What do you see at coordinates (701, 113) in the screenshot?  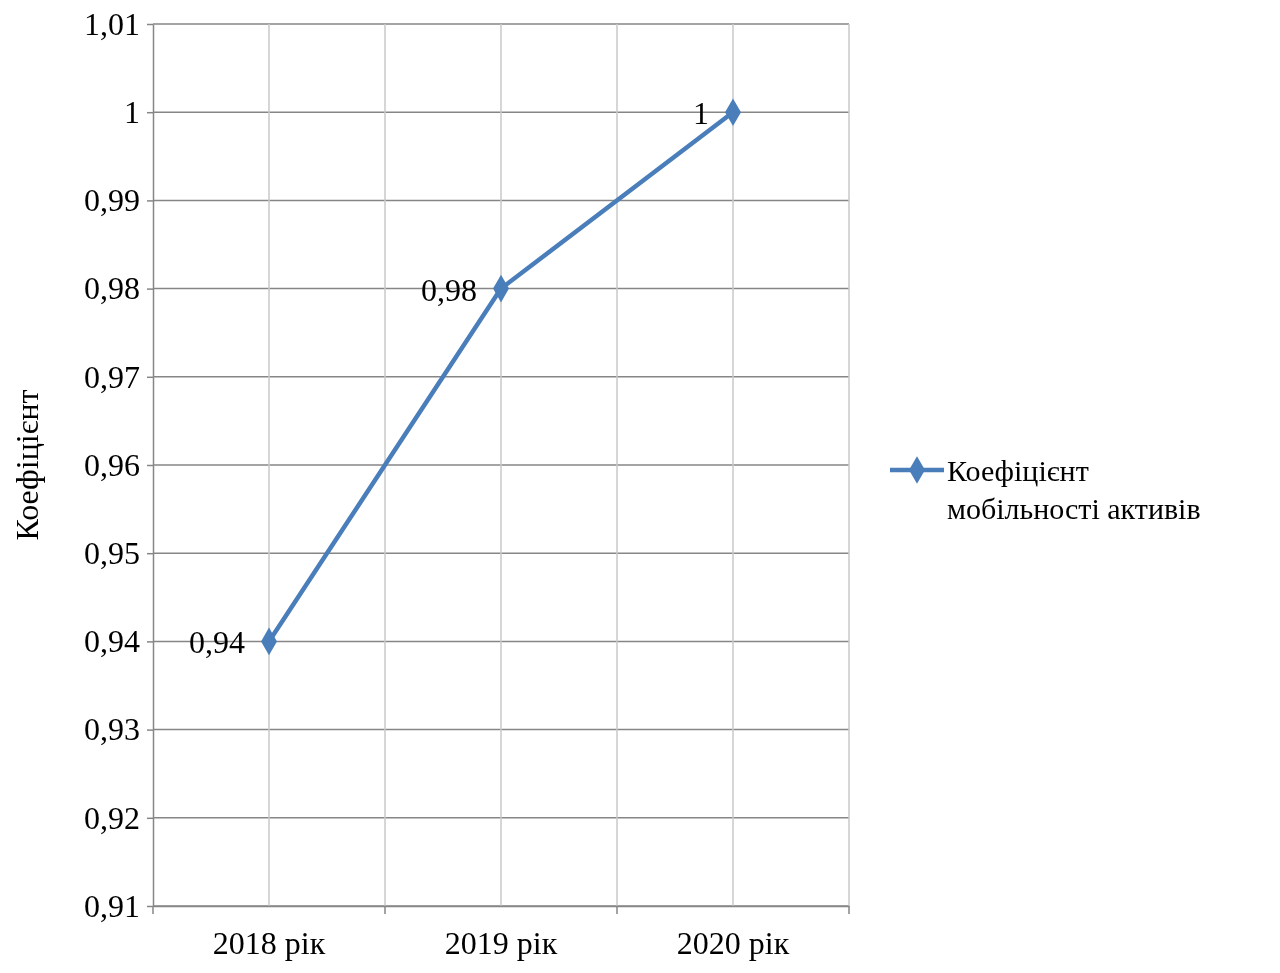 I see `data-label: 1` at bounding box center [701, 113].